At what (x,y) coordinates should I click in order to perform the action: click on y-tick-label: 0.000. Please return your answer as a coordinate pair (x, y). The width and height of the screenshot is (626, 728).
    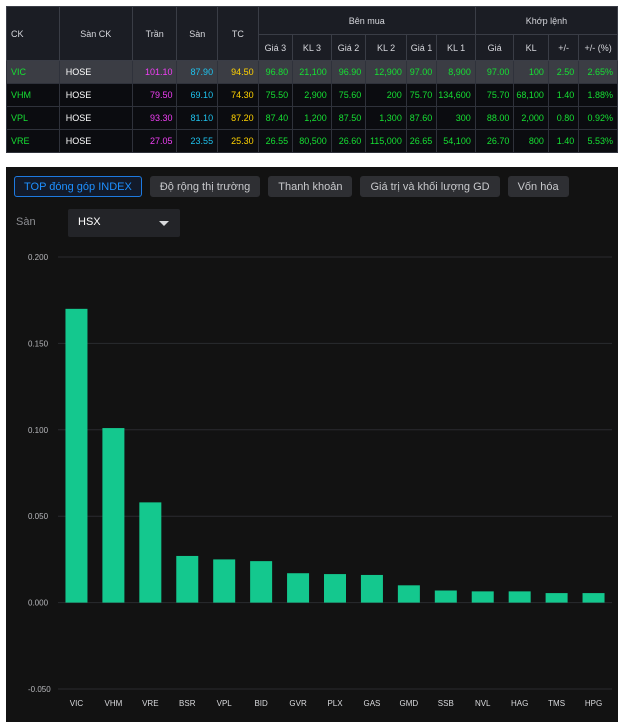
    Looking at the image, I should click on (38, 603).